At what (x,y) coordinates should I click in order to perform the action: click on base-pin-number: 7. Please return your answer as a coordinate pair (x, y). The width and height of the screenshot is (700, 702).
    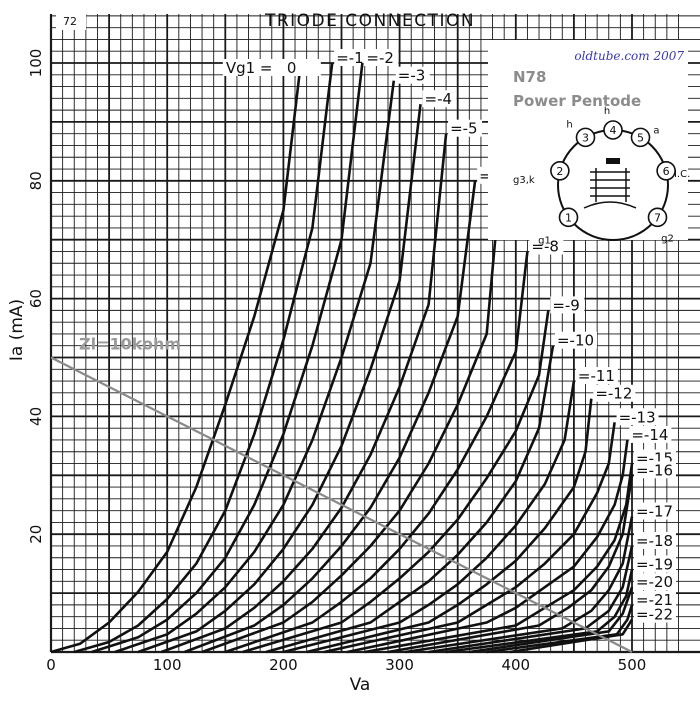
    Looking at the image, I should click on (657, 217).